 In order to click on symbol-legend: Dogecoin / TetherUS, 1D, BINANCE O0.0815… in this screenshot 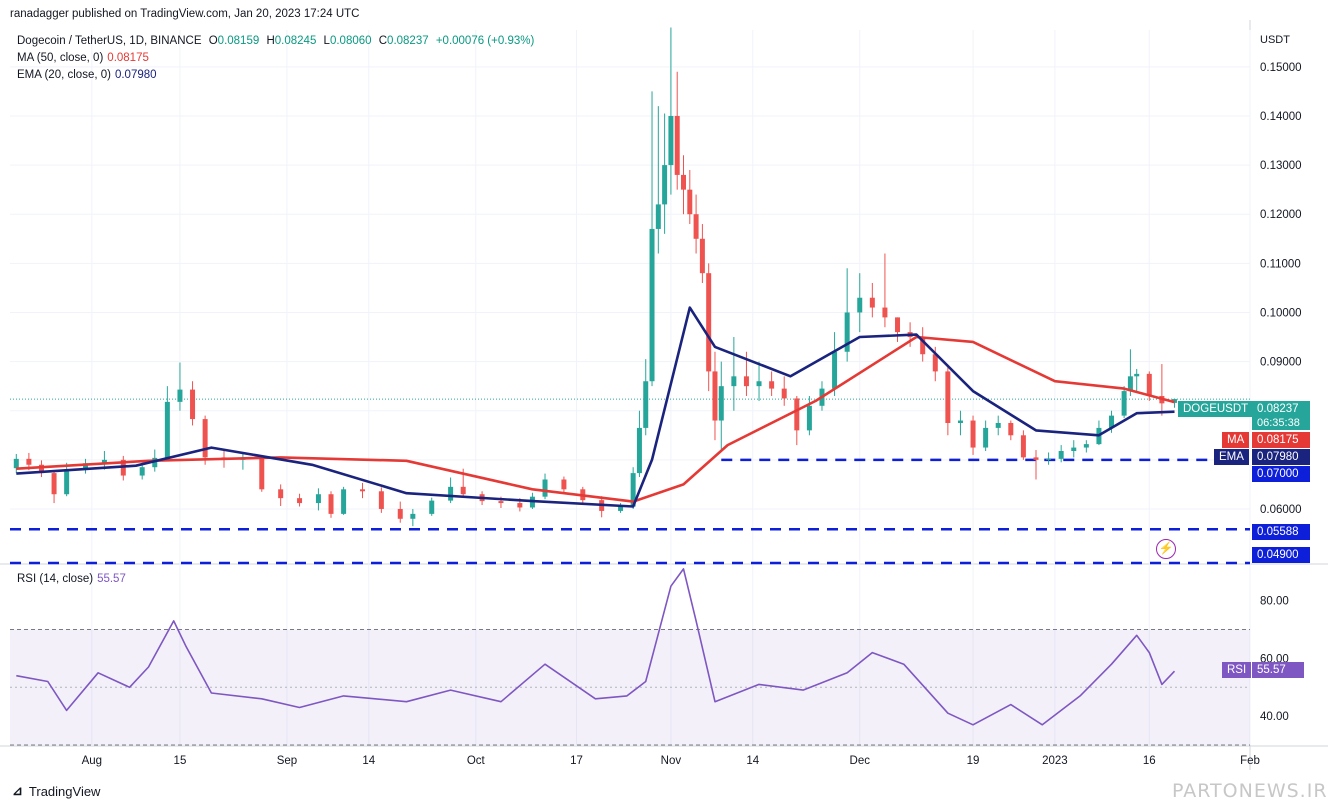, I will do `click(275, 41)`.